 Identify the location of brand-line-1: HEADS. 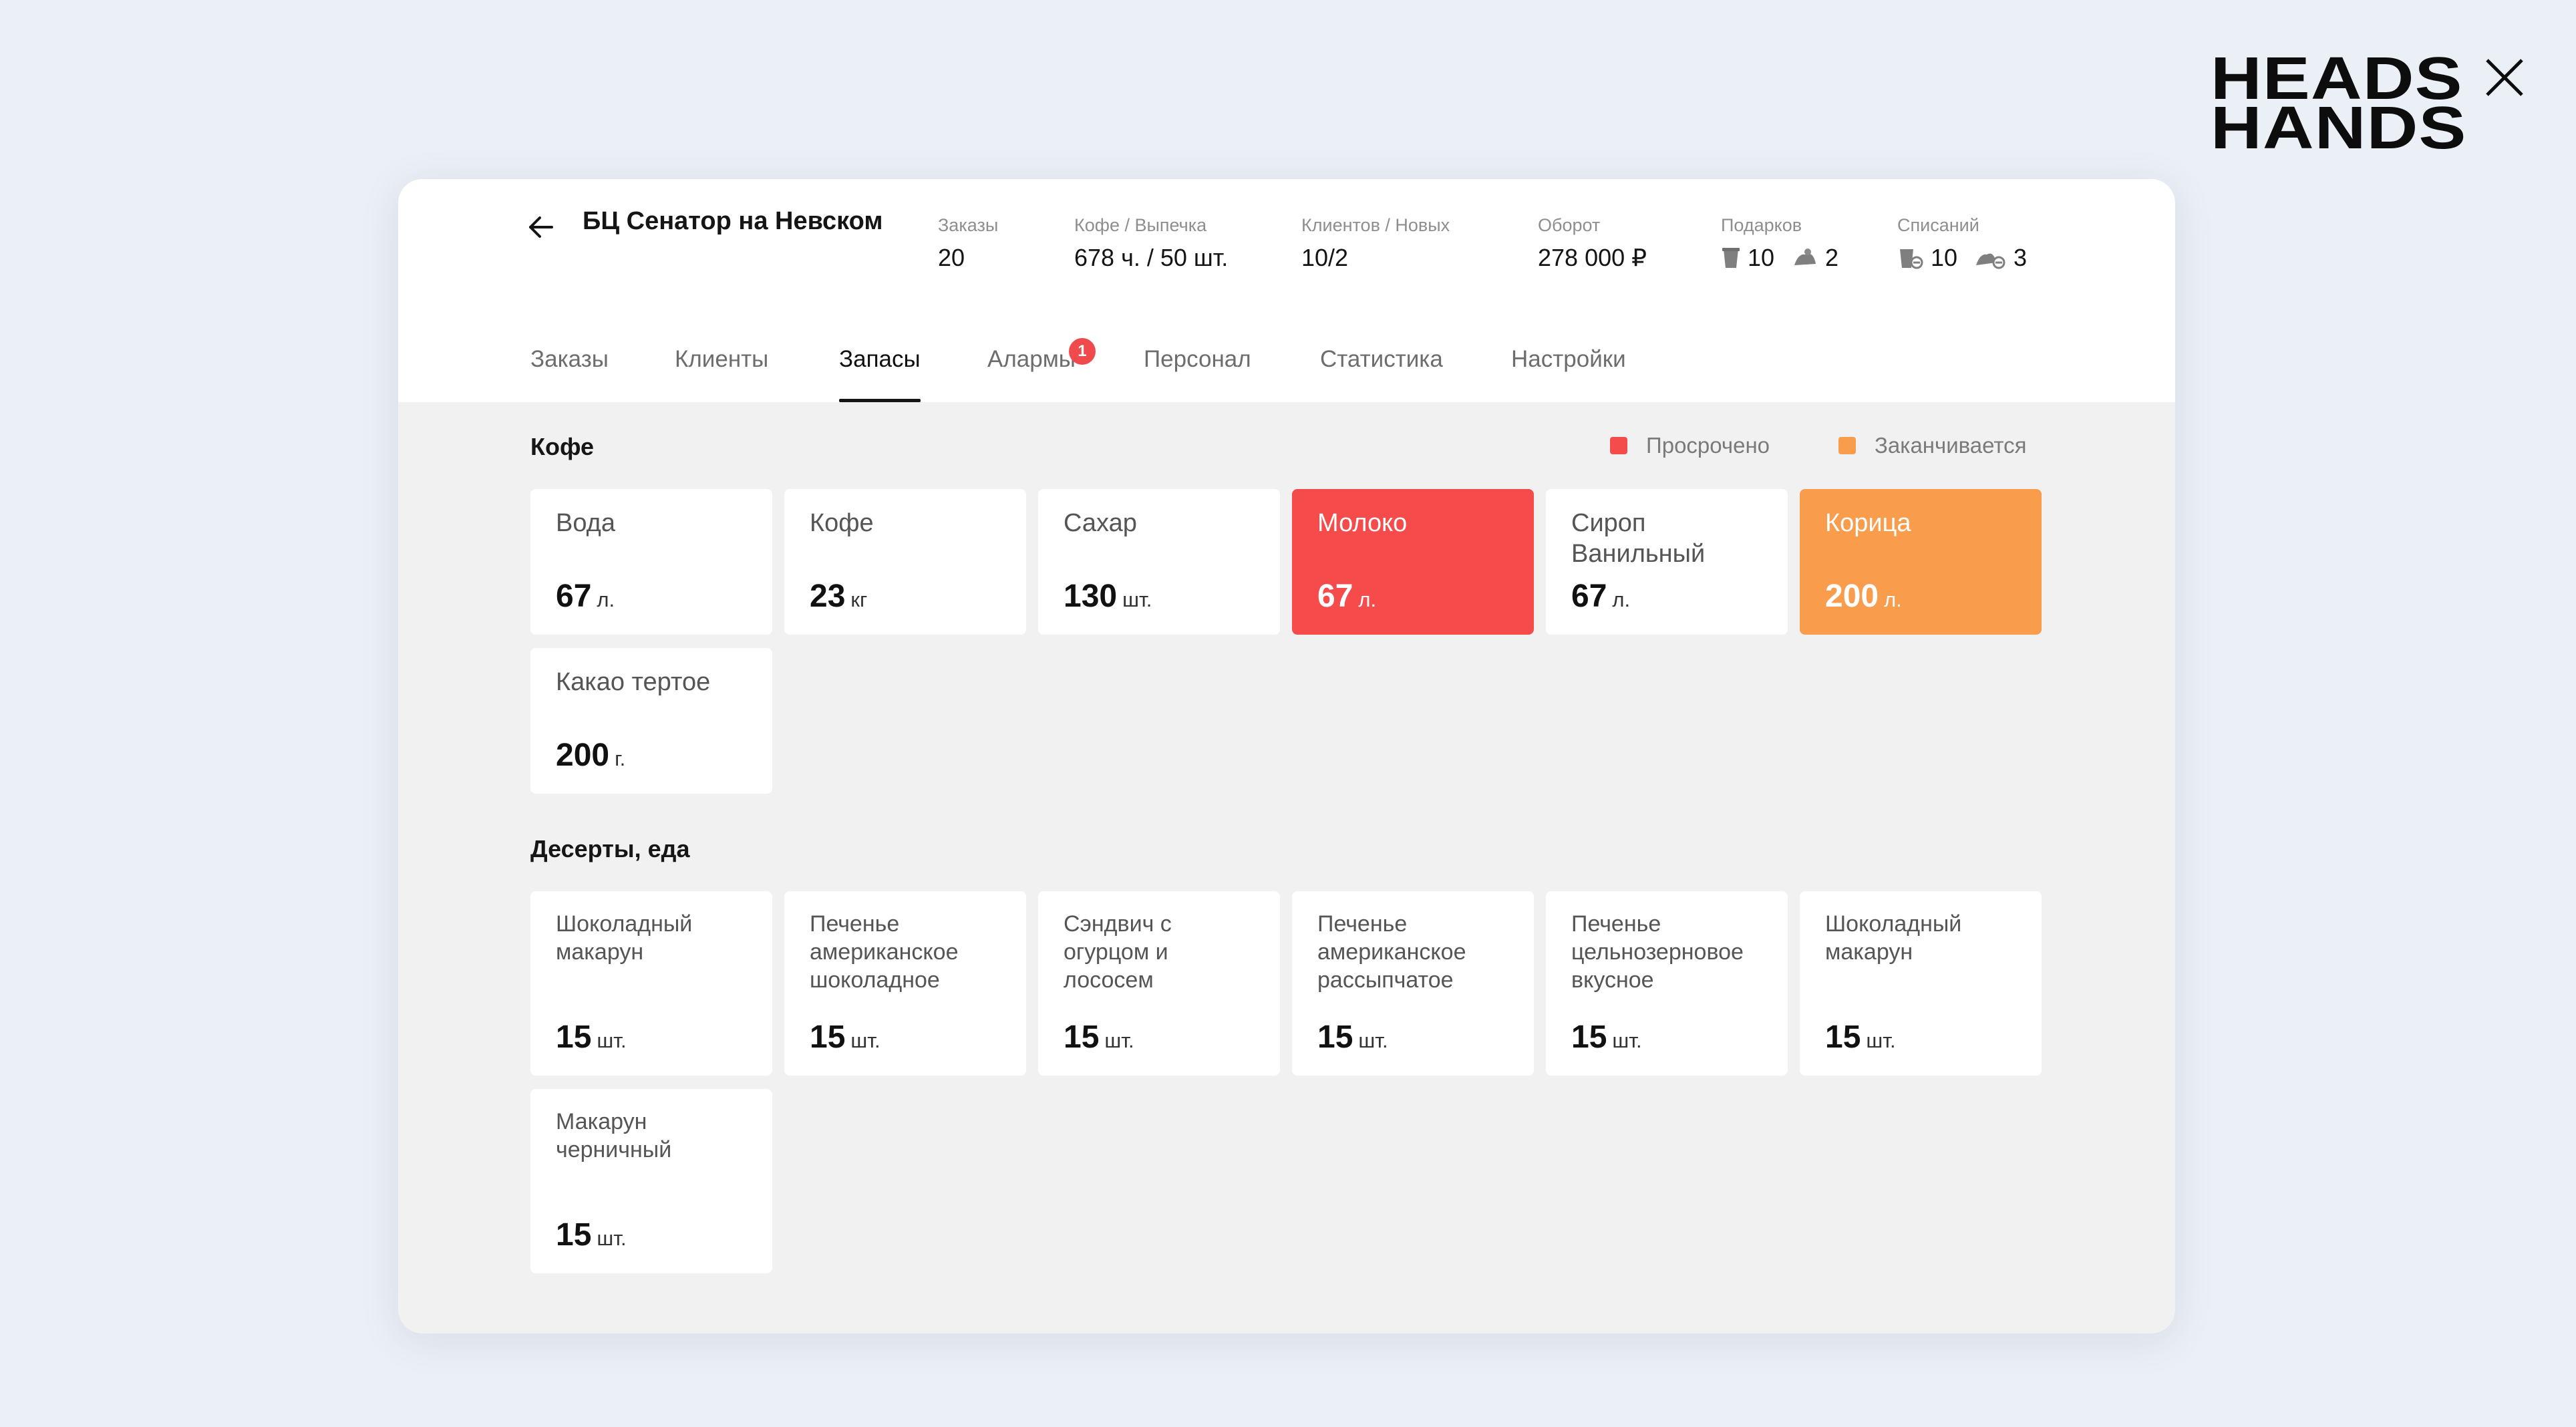
(2337, 78).